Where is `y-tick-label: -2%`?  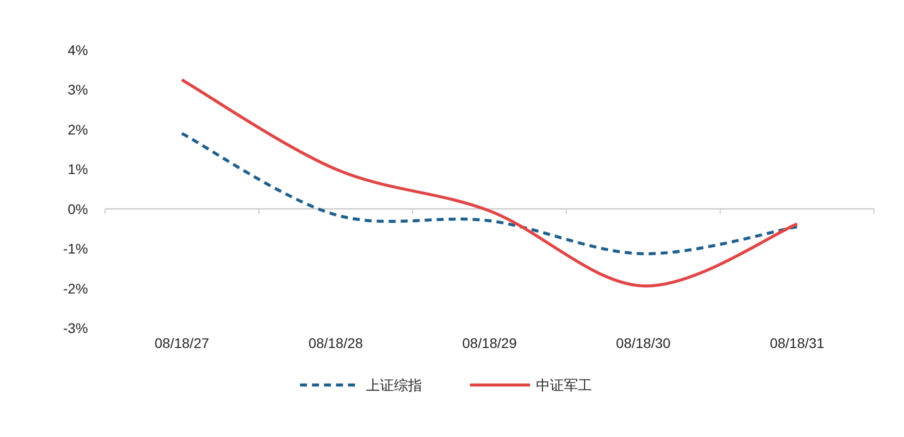
y-tick-label: -2% is located at coordinates (75, 288).